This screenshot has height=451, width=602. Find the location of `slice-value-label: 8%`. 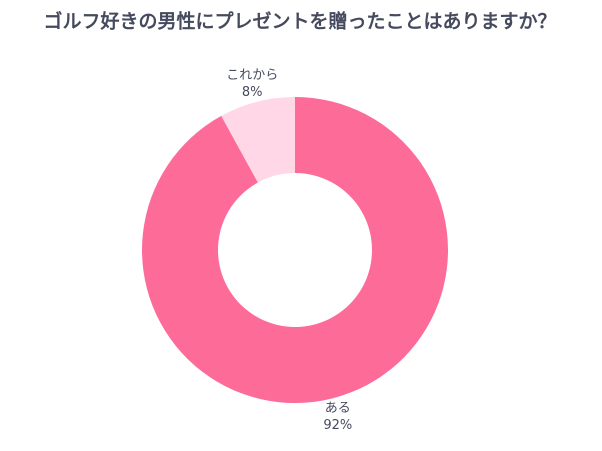

slice-value-label: 8% is located at coordinates (252, 92).